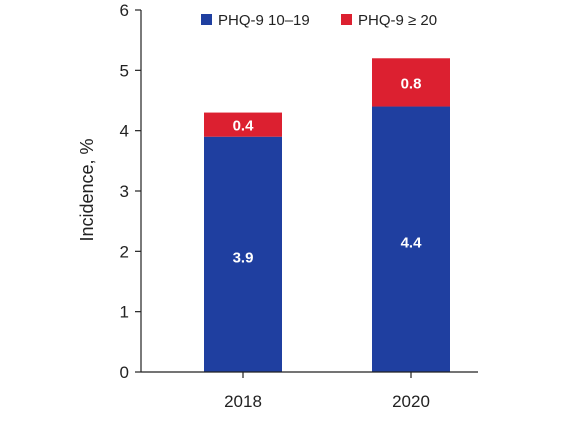  Describe the element at coordinates (243, 257) in the screenshot. I see `data-label: 3.9` at that location.